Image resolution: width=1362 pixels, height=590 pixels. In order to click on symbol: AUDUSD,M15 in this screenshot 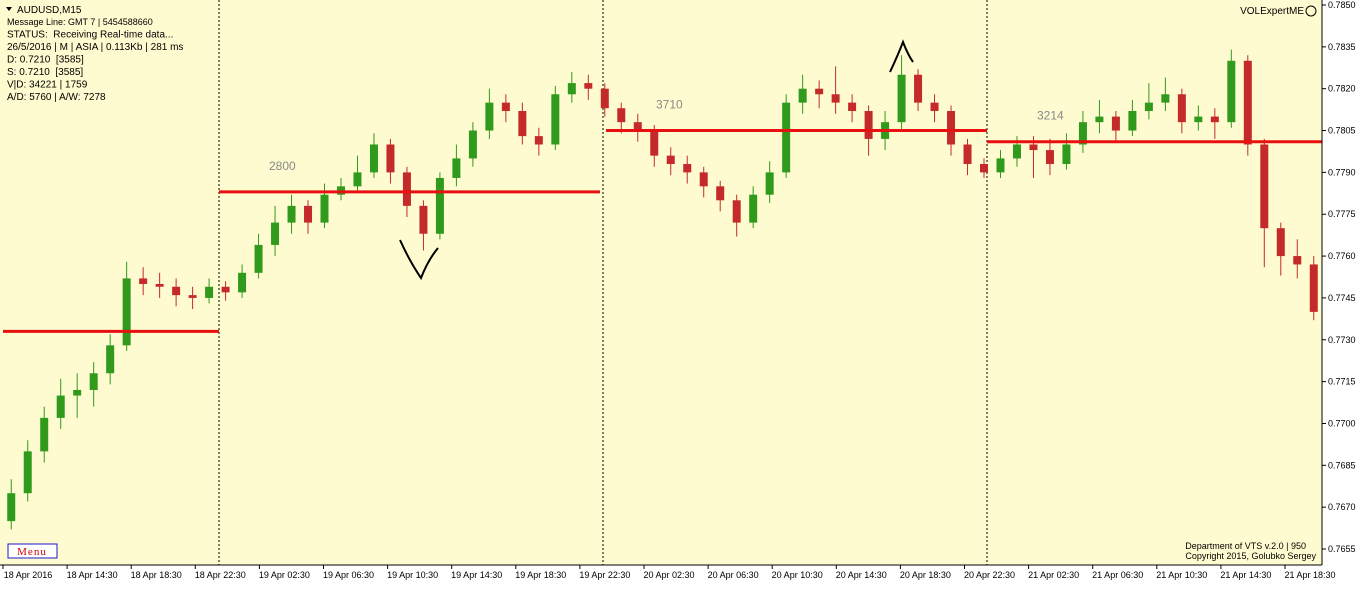, I will do `click(49, 10)`.